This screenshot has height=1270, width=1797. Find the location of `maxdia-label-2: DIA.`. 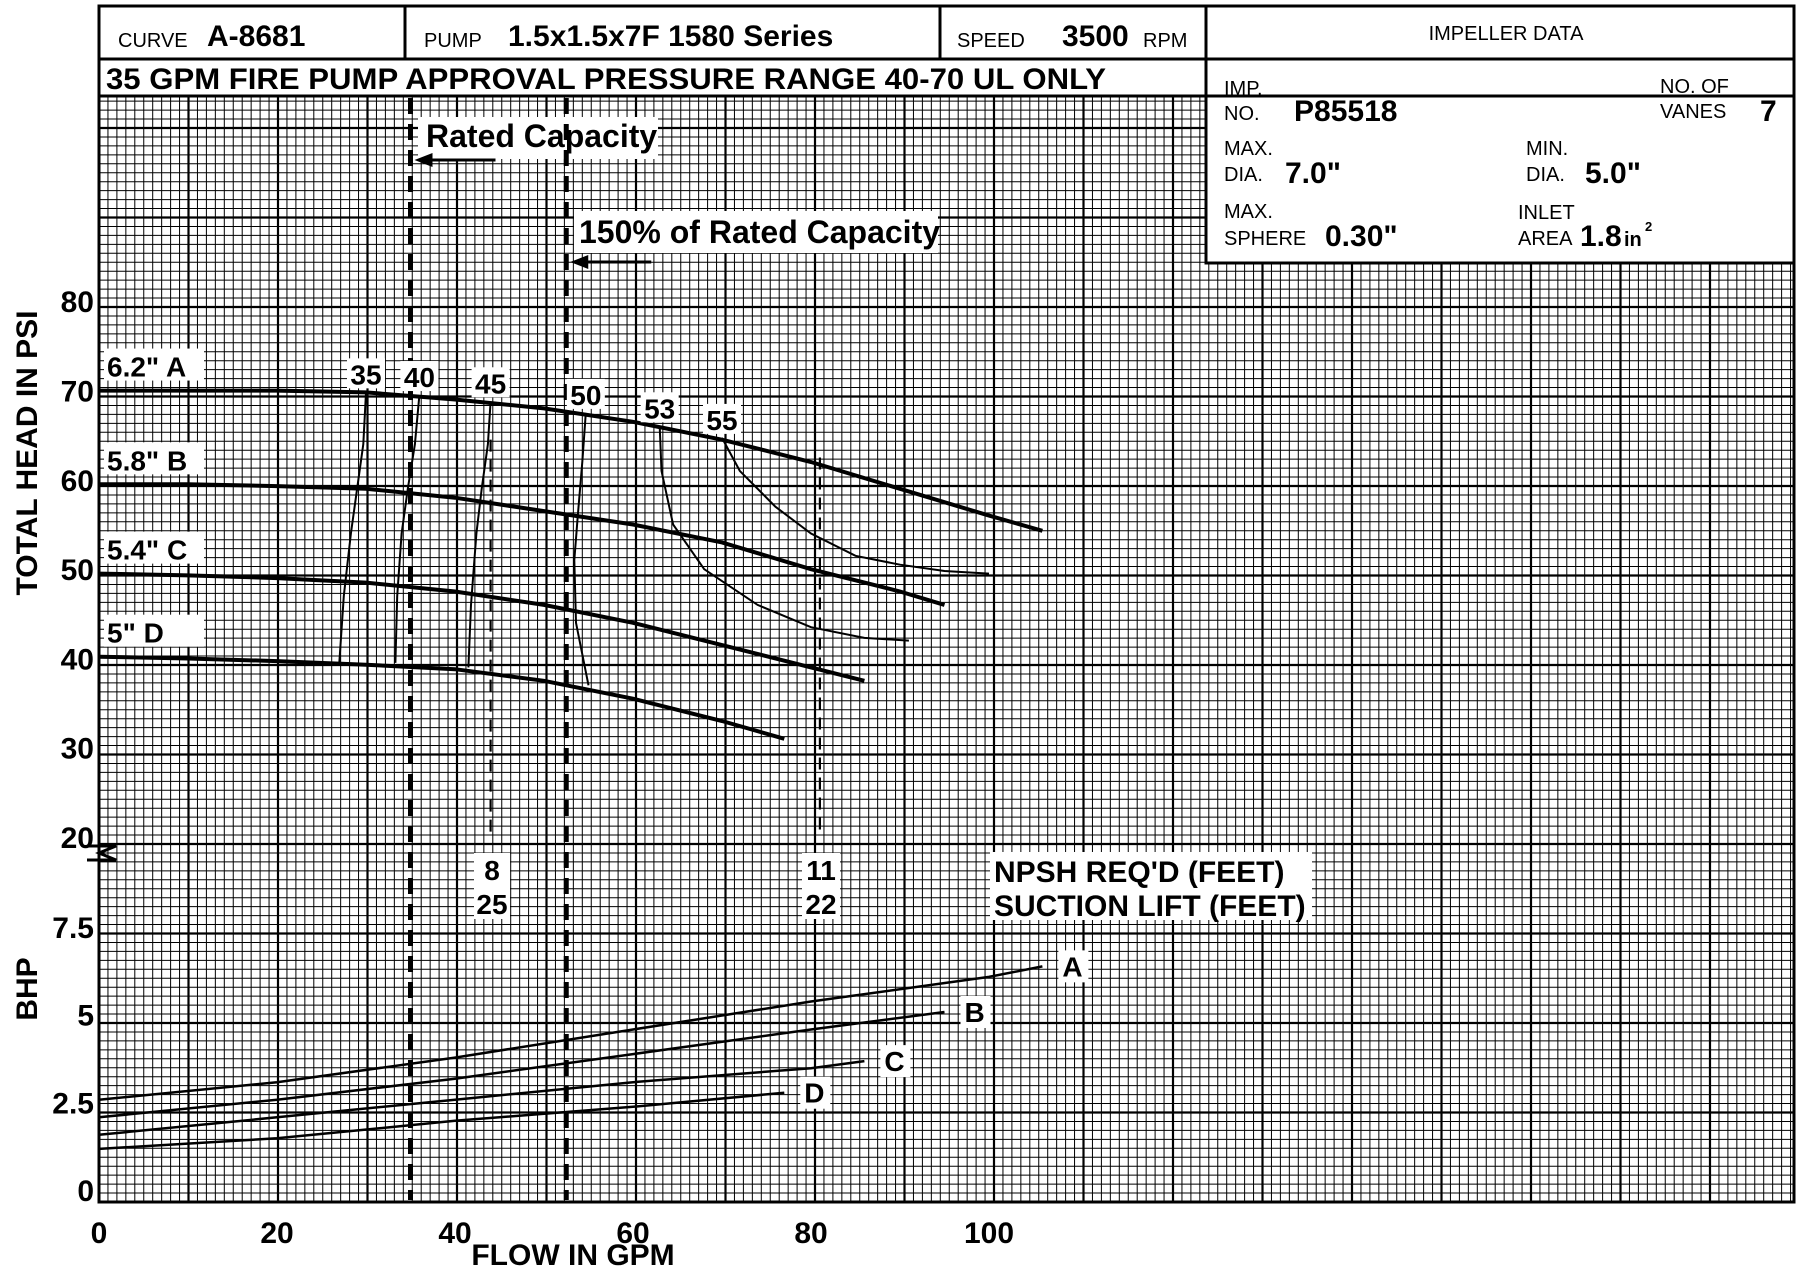

maxdia-label-2: DIA. is located at coordinates (1243, 175).